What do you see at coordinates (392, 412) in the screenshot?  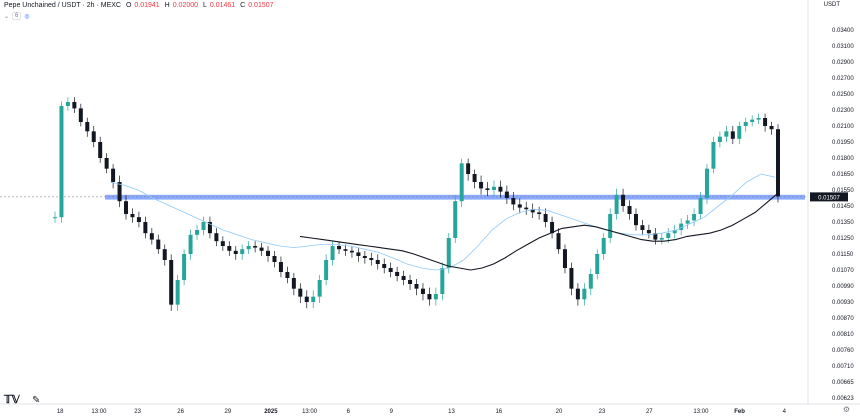 I see `x-tick-label: 9` at bounding box center [392, 412].